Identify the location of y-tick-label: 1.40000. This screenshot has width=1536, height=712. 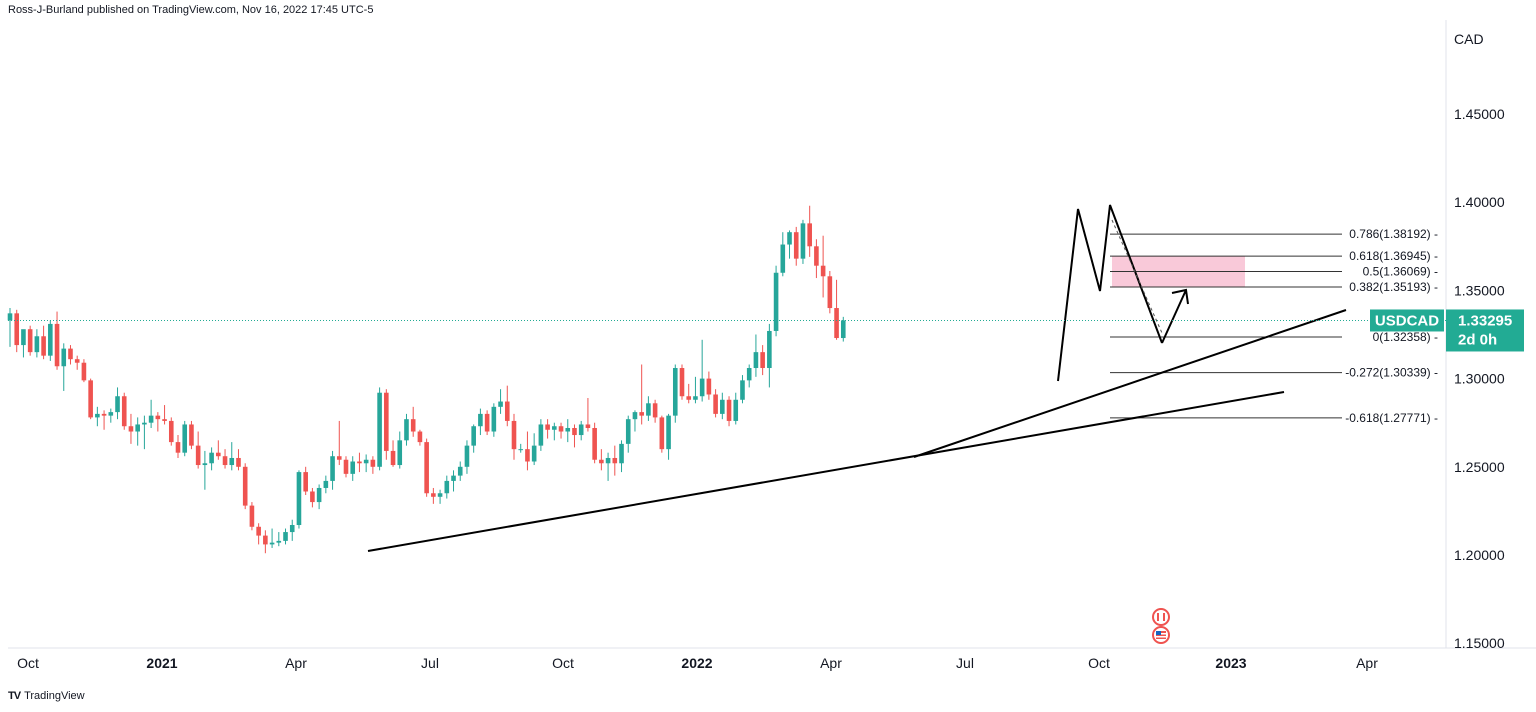
(1479, 202).